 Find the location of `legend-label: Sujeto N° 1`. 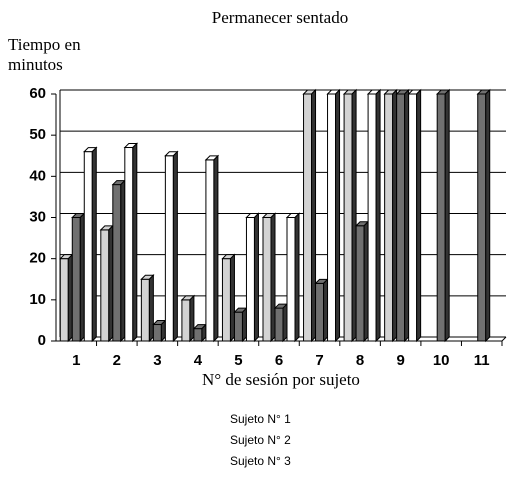

legend-label: Sujeto N° 1 is located at coordinates (260, 419).